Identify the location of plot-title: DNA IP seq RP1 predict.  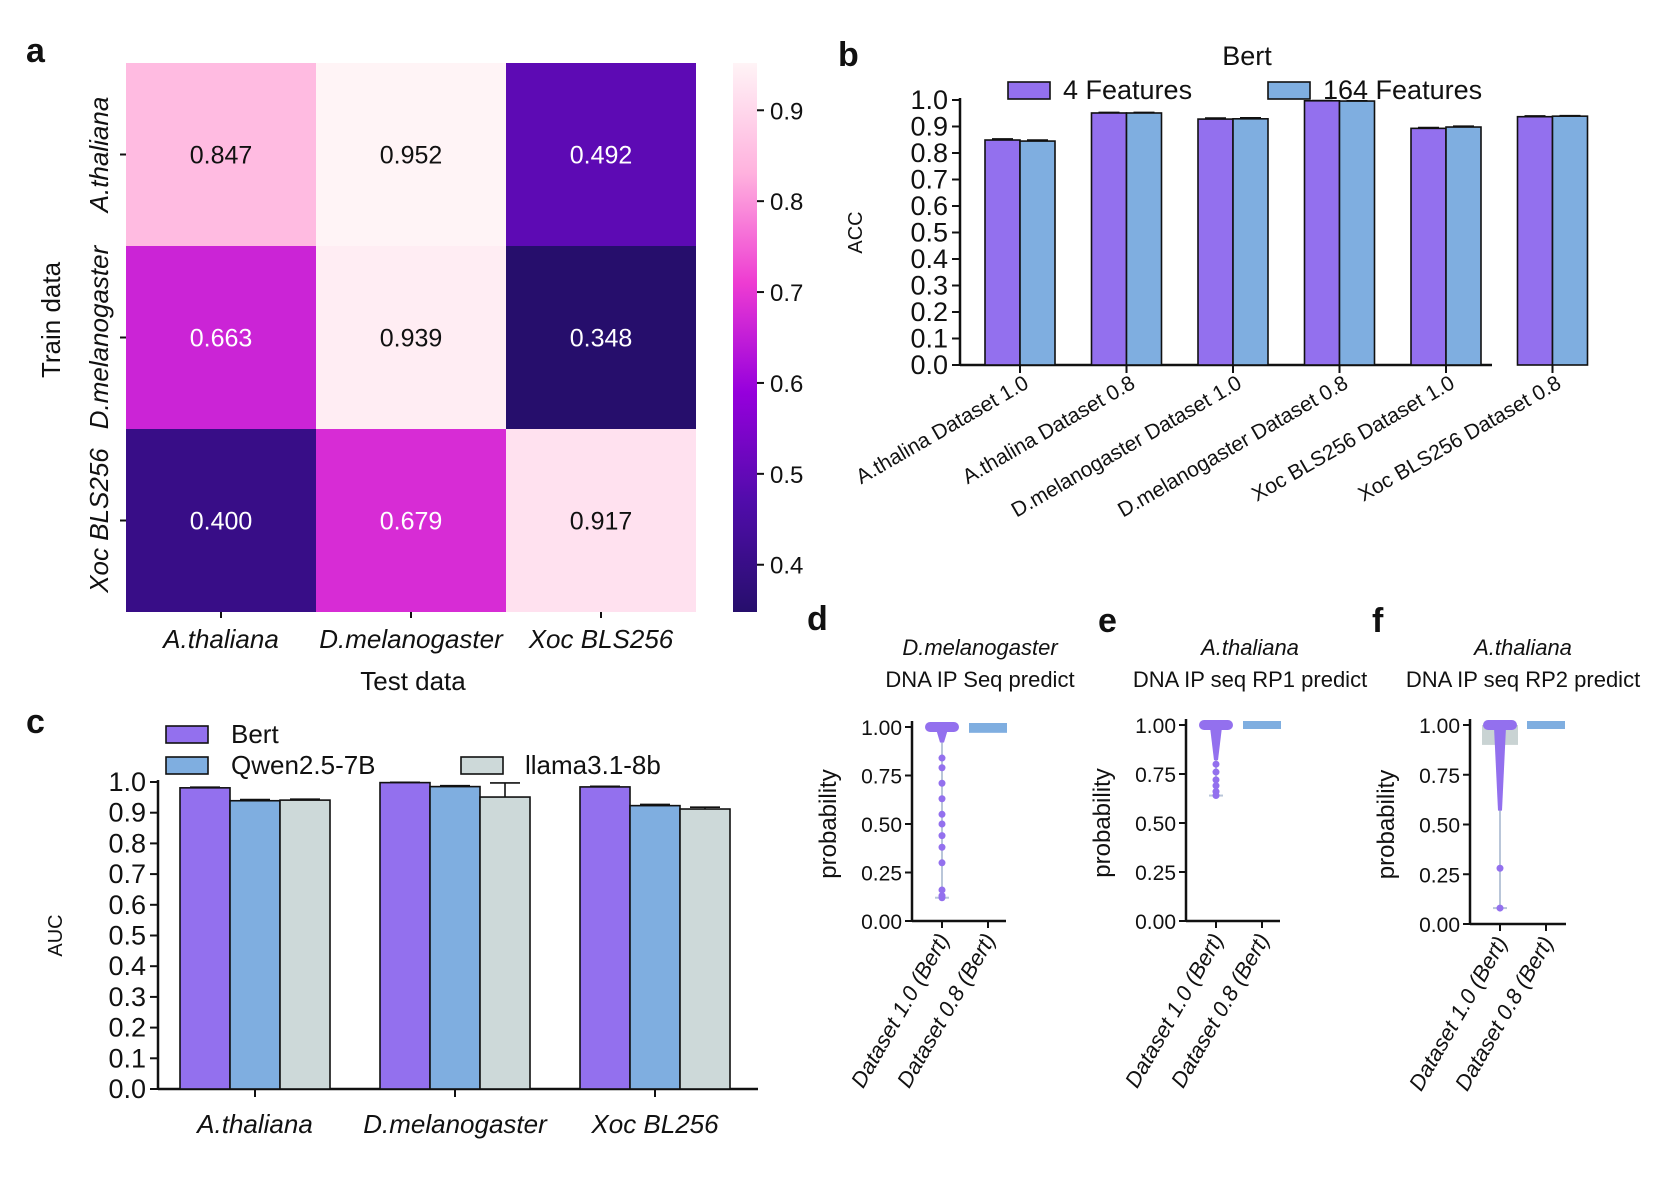
(1250, 679).